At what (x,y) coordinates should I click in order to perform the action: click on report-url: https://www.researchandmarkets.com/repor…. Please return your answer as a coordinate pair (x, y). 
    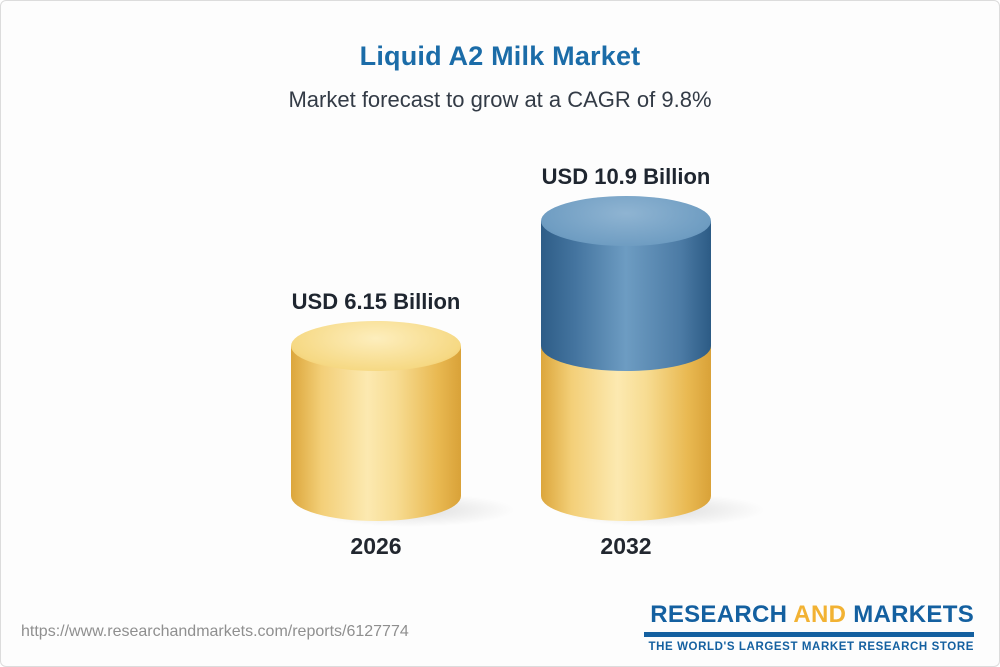
    Looking at the image, I should click on (215, 631).